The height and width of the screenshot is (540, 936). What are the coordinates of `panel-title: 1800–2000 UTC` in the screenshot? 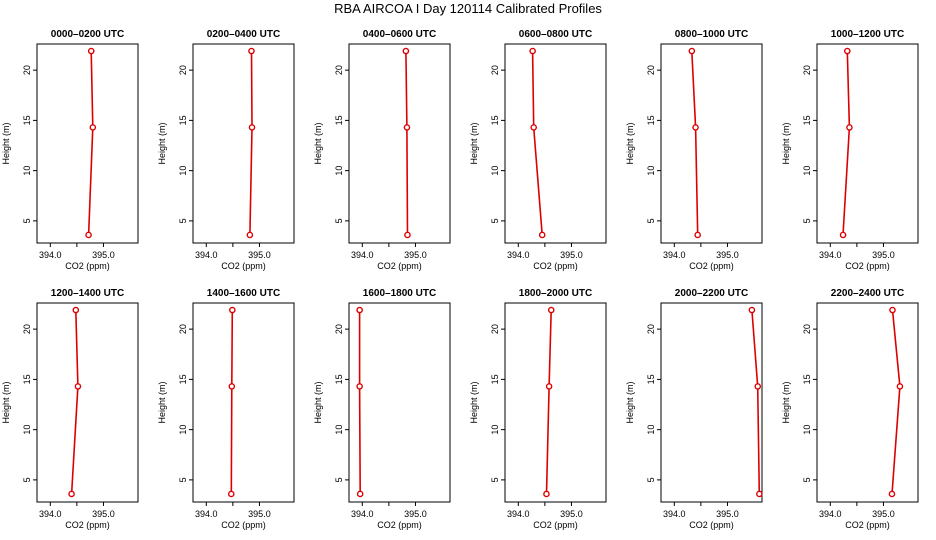 It's located at (555, 293).